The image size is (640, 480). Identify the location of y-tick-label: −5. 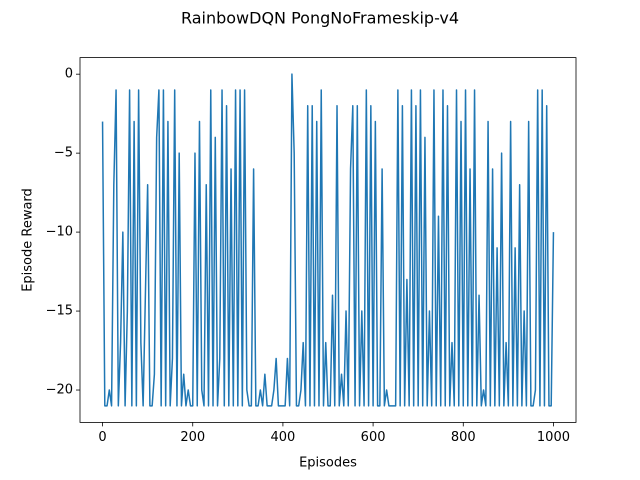
(63, 153).